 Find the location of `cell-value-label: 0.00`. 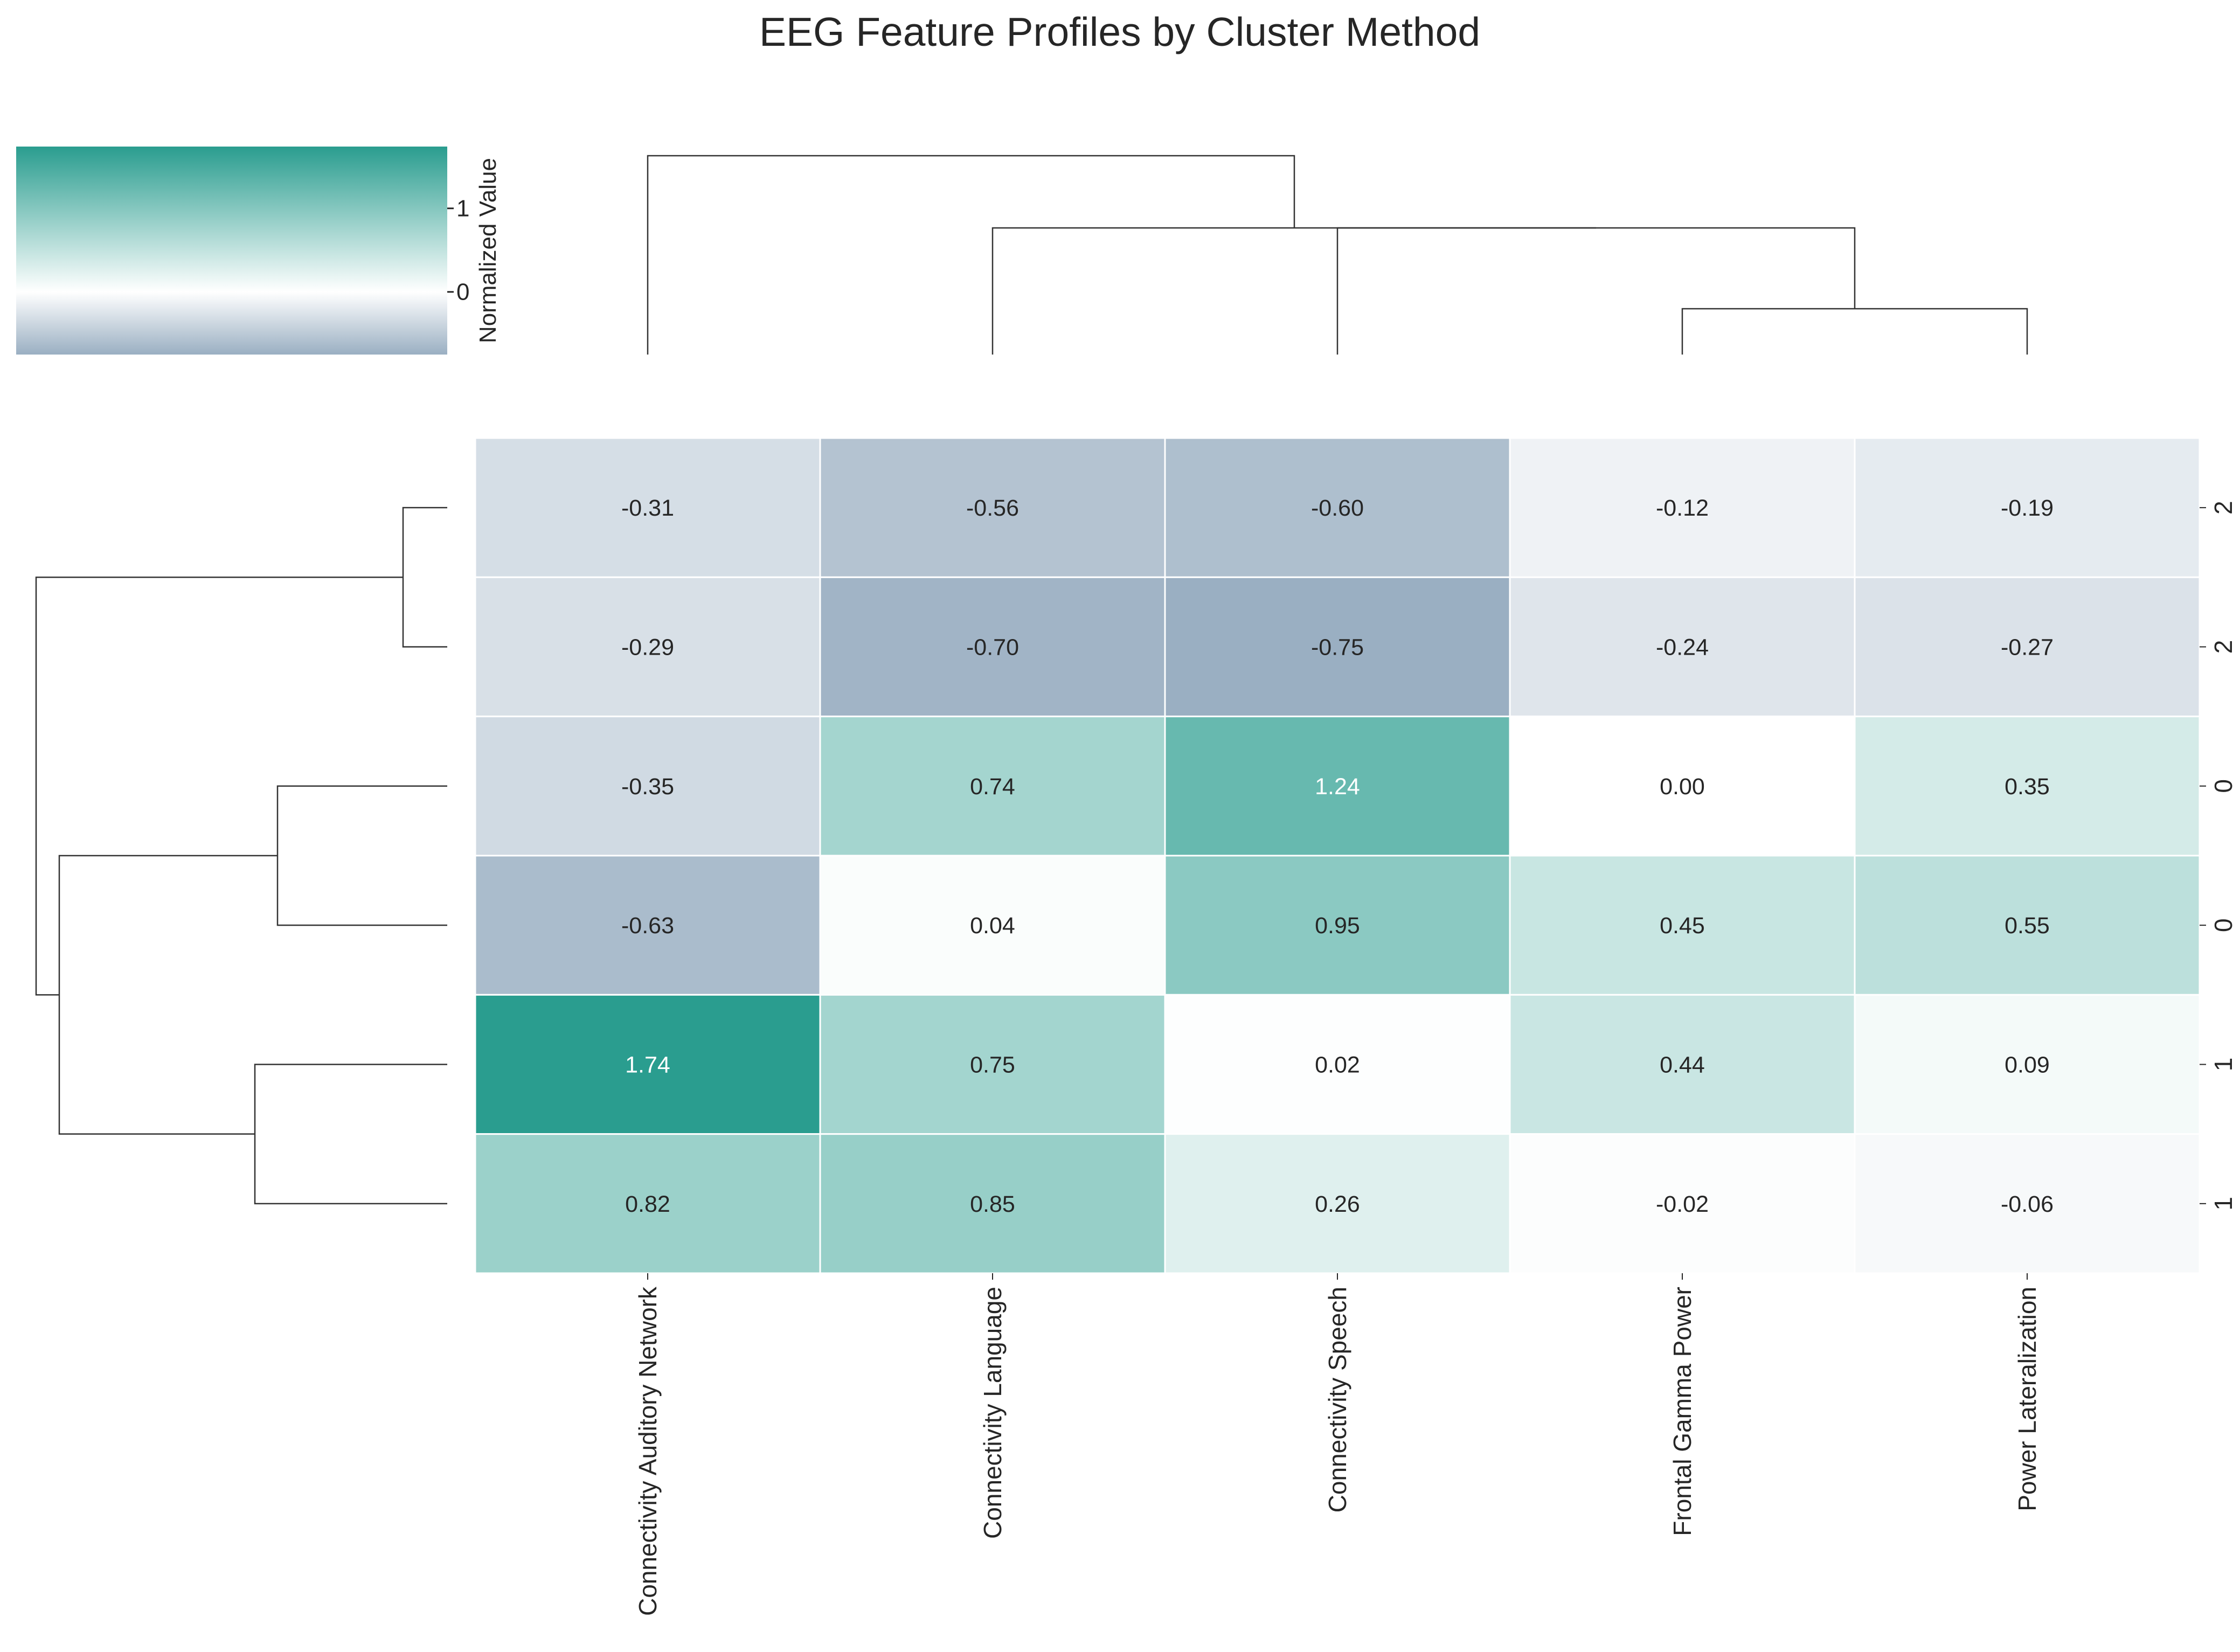

cell-value-label: 0.00 is located at coordinates (1682, 787).